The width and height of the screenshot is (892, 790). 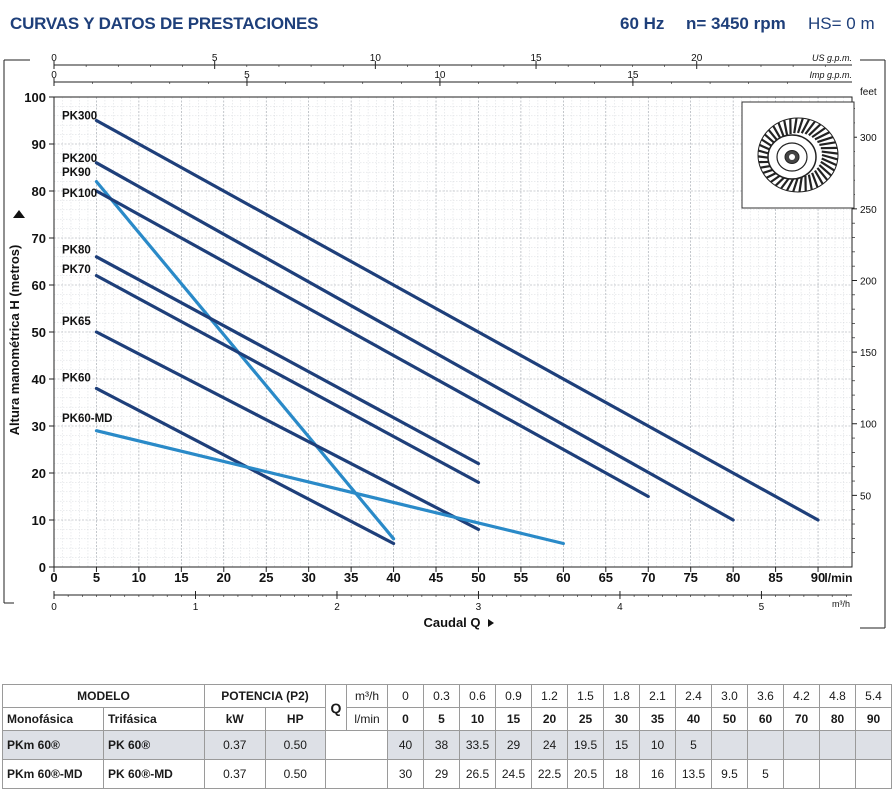 I want to click on x-tick-label: 25, so click(x=266, y=577).